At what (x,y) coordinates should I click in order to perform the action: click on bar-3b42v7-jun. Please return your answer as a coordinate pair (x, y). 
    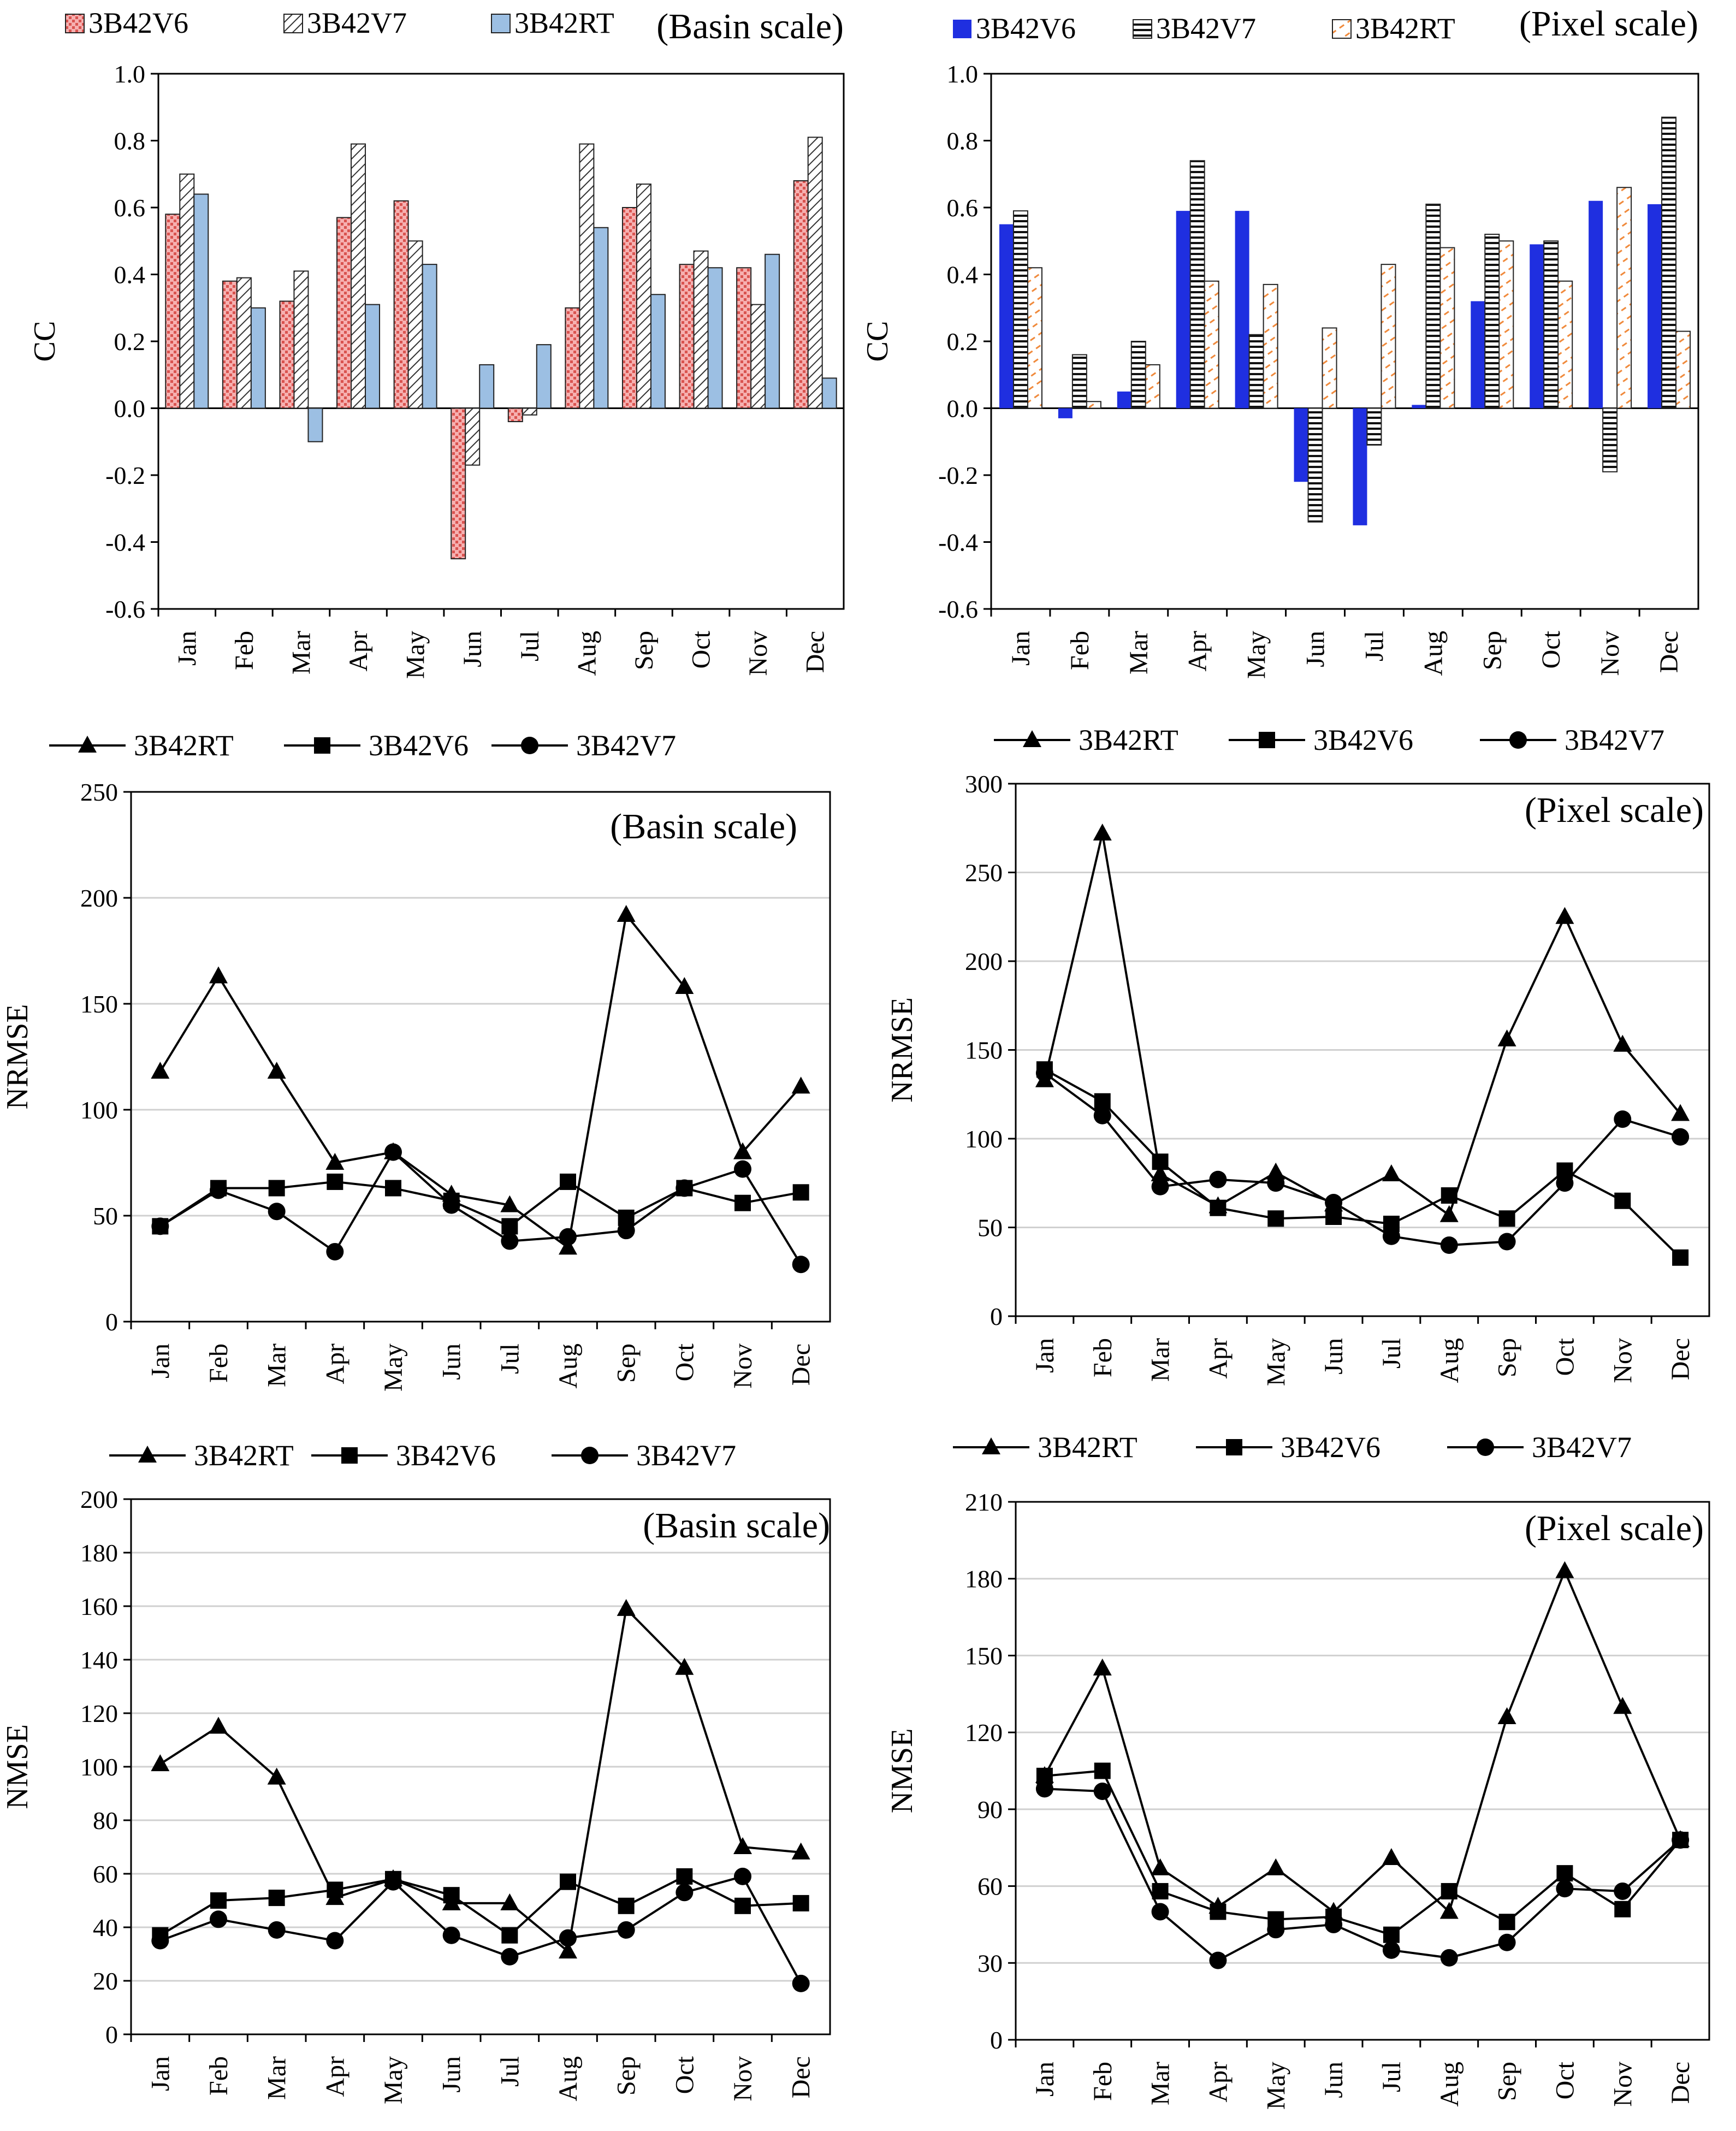
    Looking at the image, I should click on (473, 436).